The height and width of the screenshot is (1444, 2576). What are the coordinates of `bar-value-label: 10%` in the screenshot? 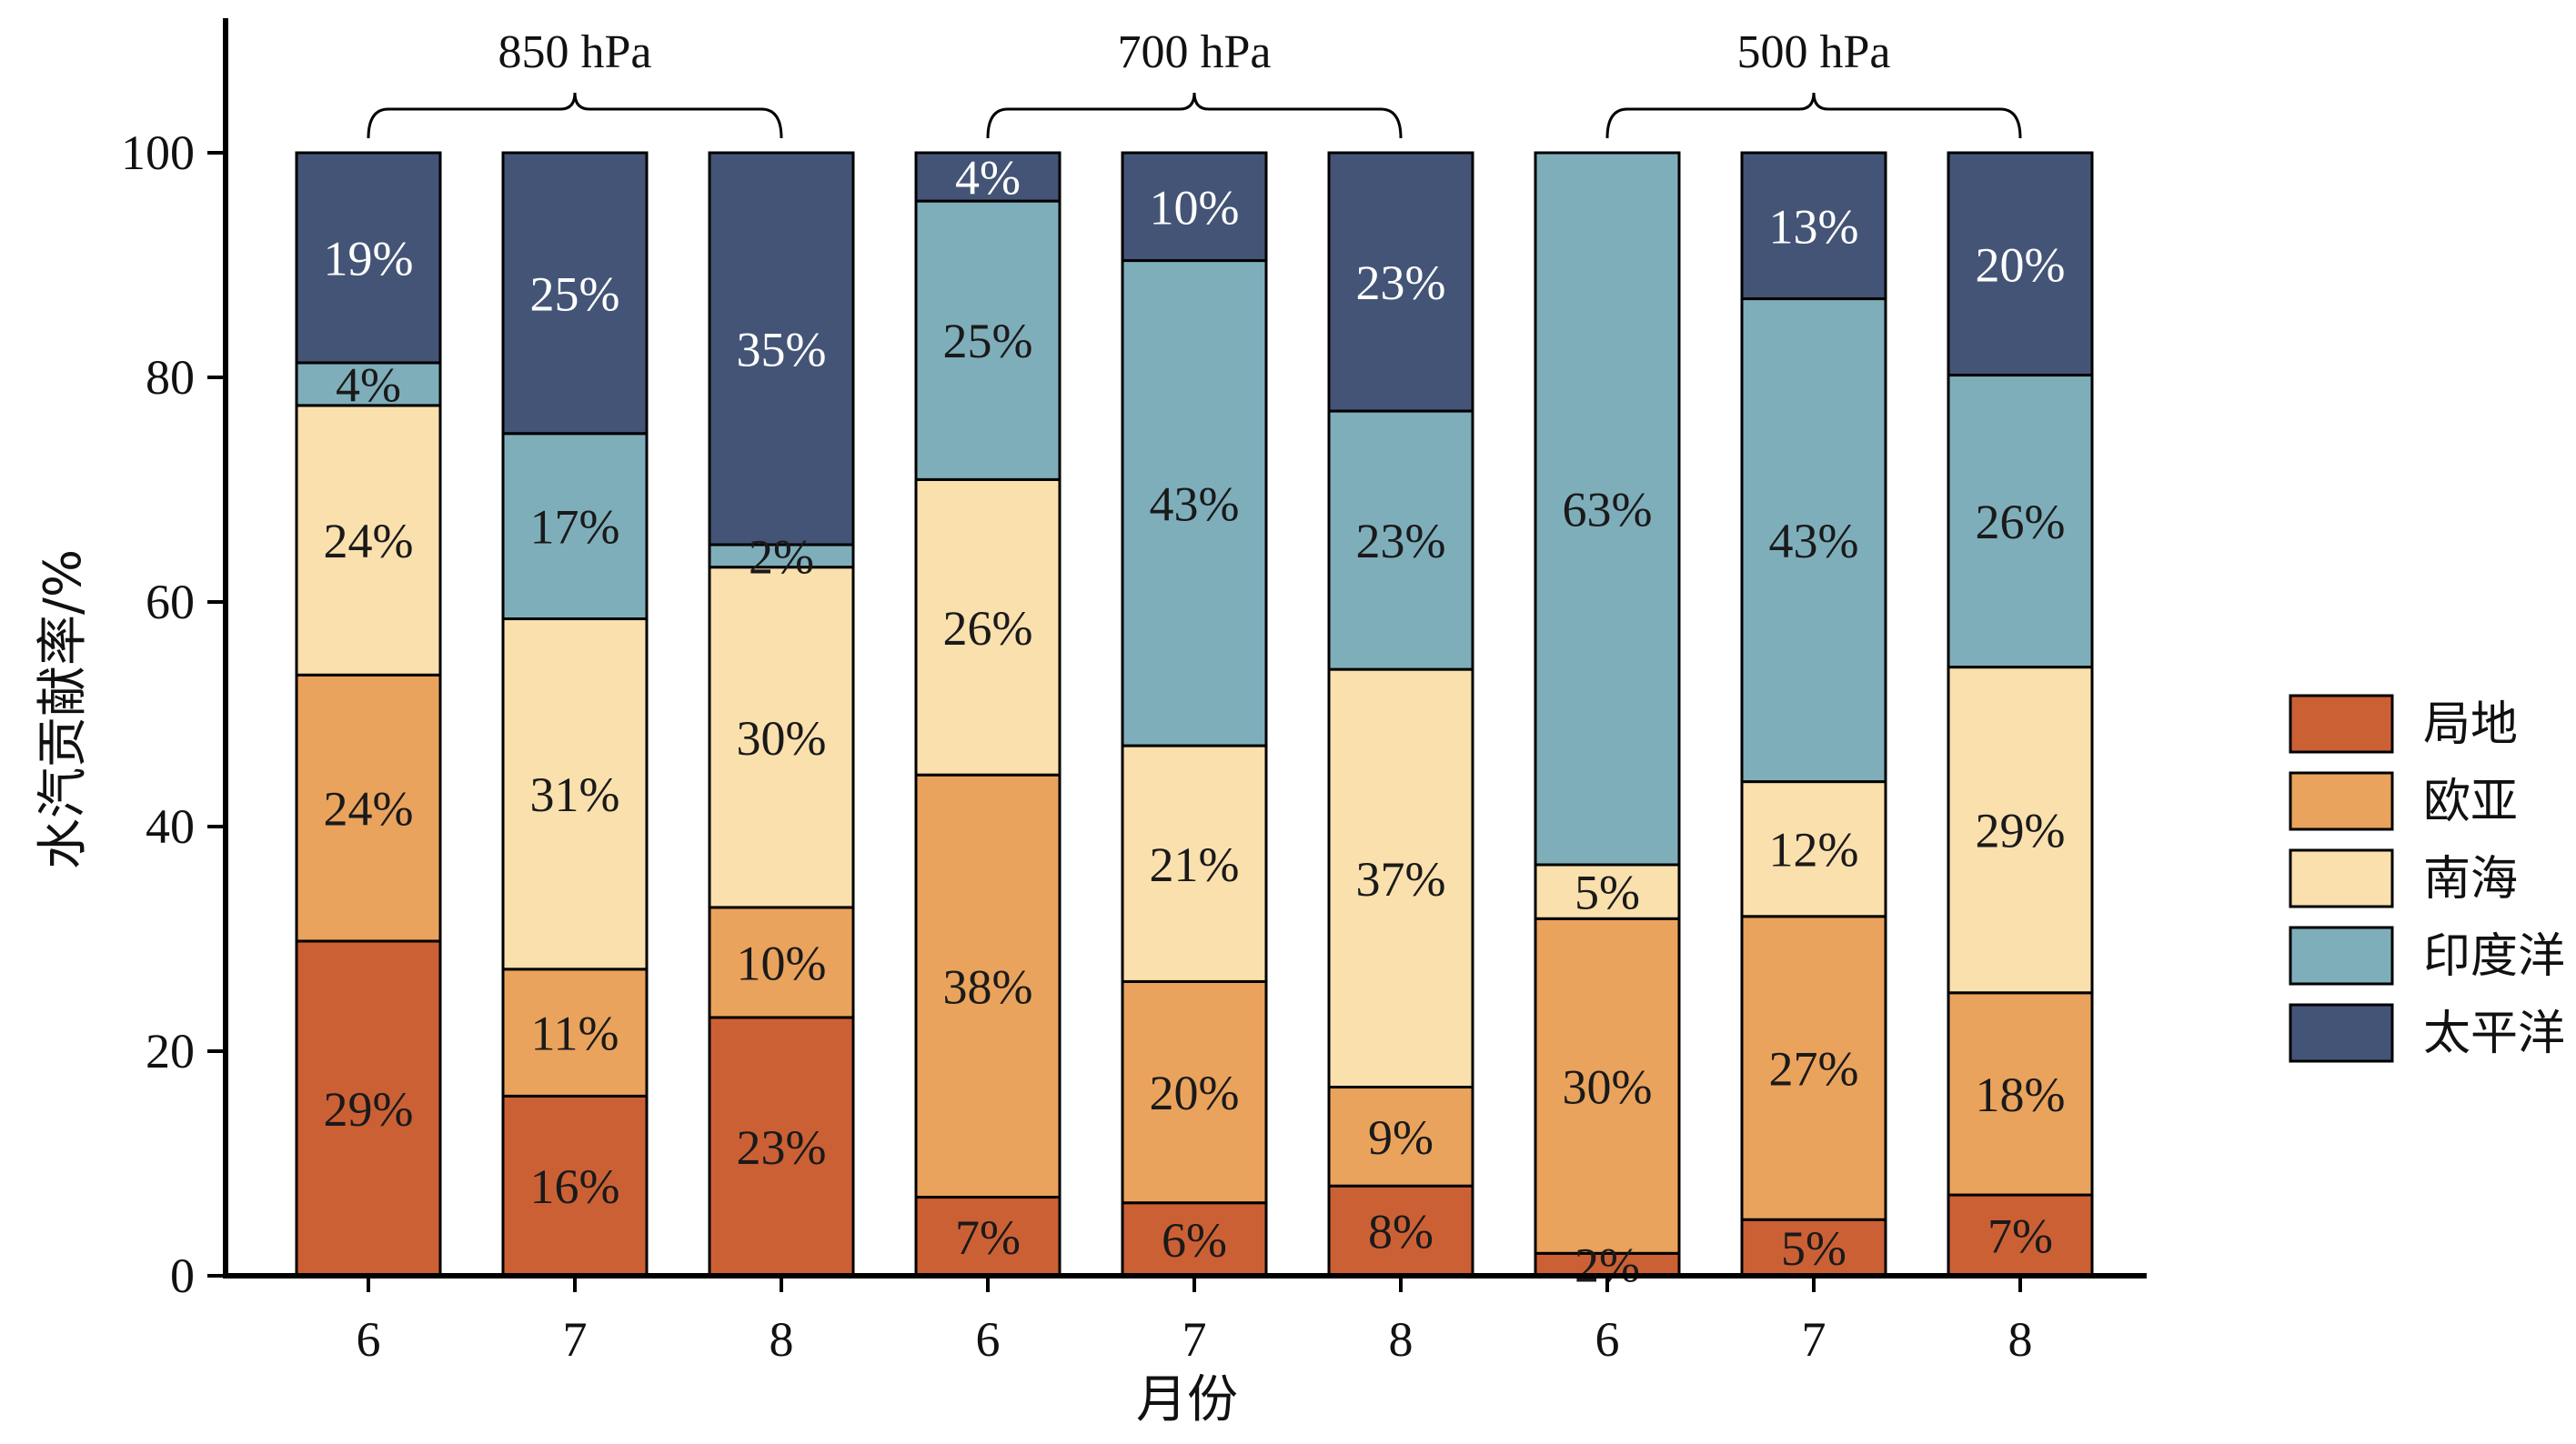 It's located at (782, 963).